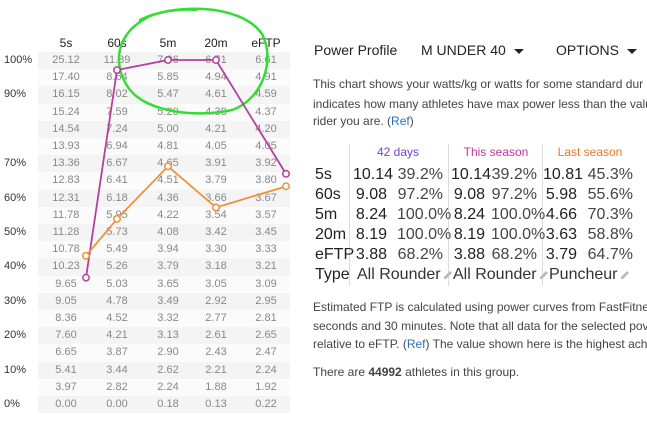 This screenshot has height=432, width=647. What do you see at coordinates (168, 249) in the screenshot?
I see `table-cell: 3.94` at bounding box center [168, 249].